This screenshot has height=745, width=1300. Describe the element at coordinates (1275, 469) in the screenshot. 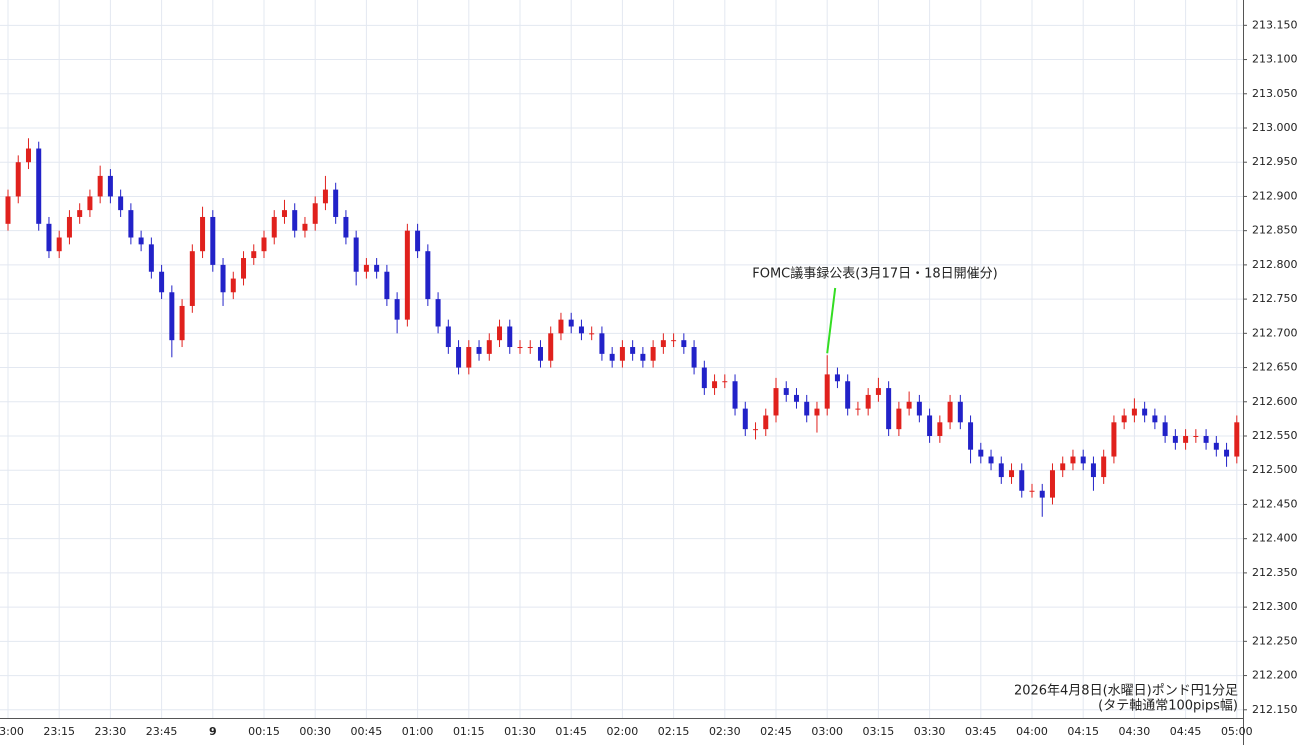

I see `y-tick-label: 212.500` at that location.